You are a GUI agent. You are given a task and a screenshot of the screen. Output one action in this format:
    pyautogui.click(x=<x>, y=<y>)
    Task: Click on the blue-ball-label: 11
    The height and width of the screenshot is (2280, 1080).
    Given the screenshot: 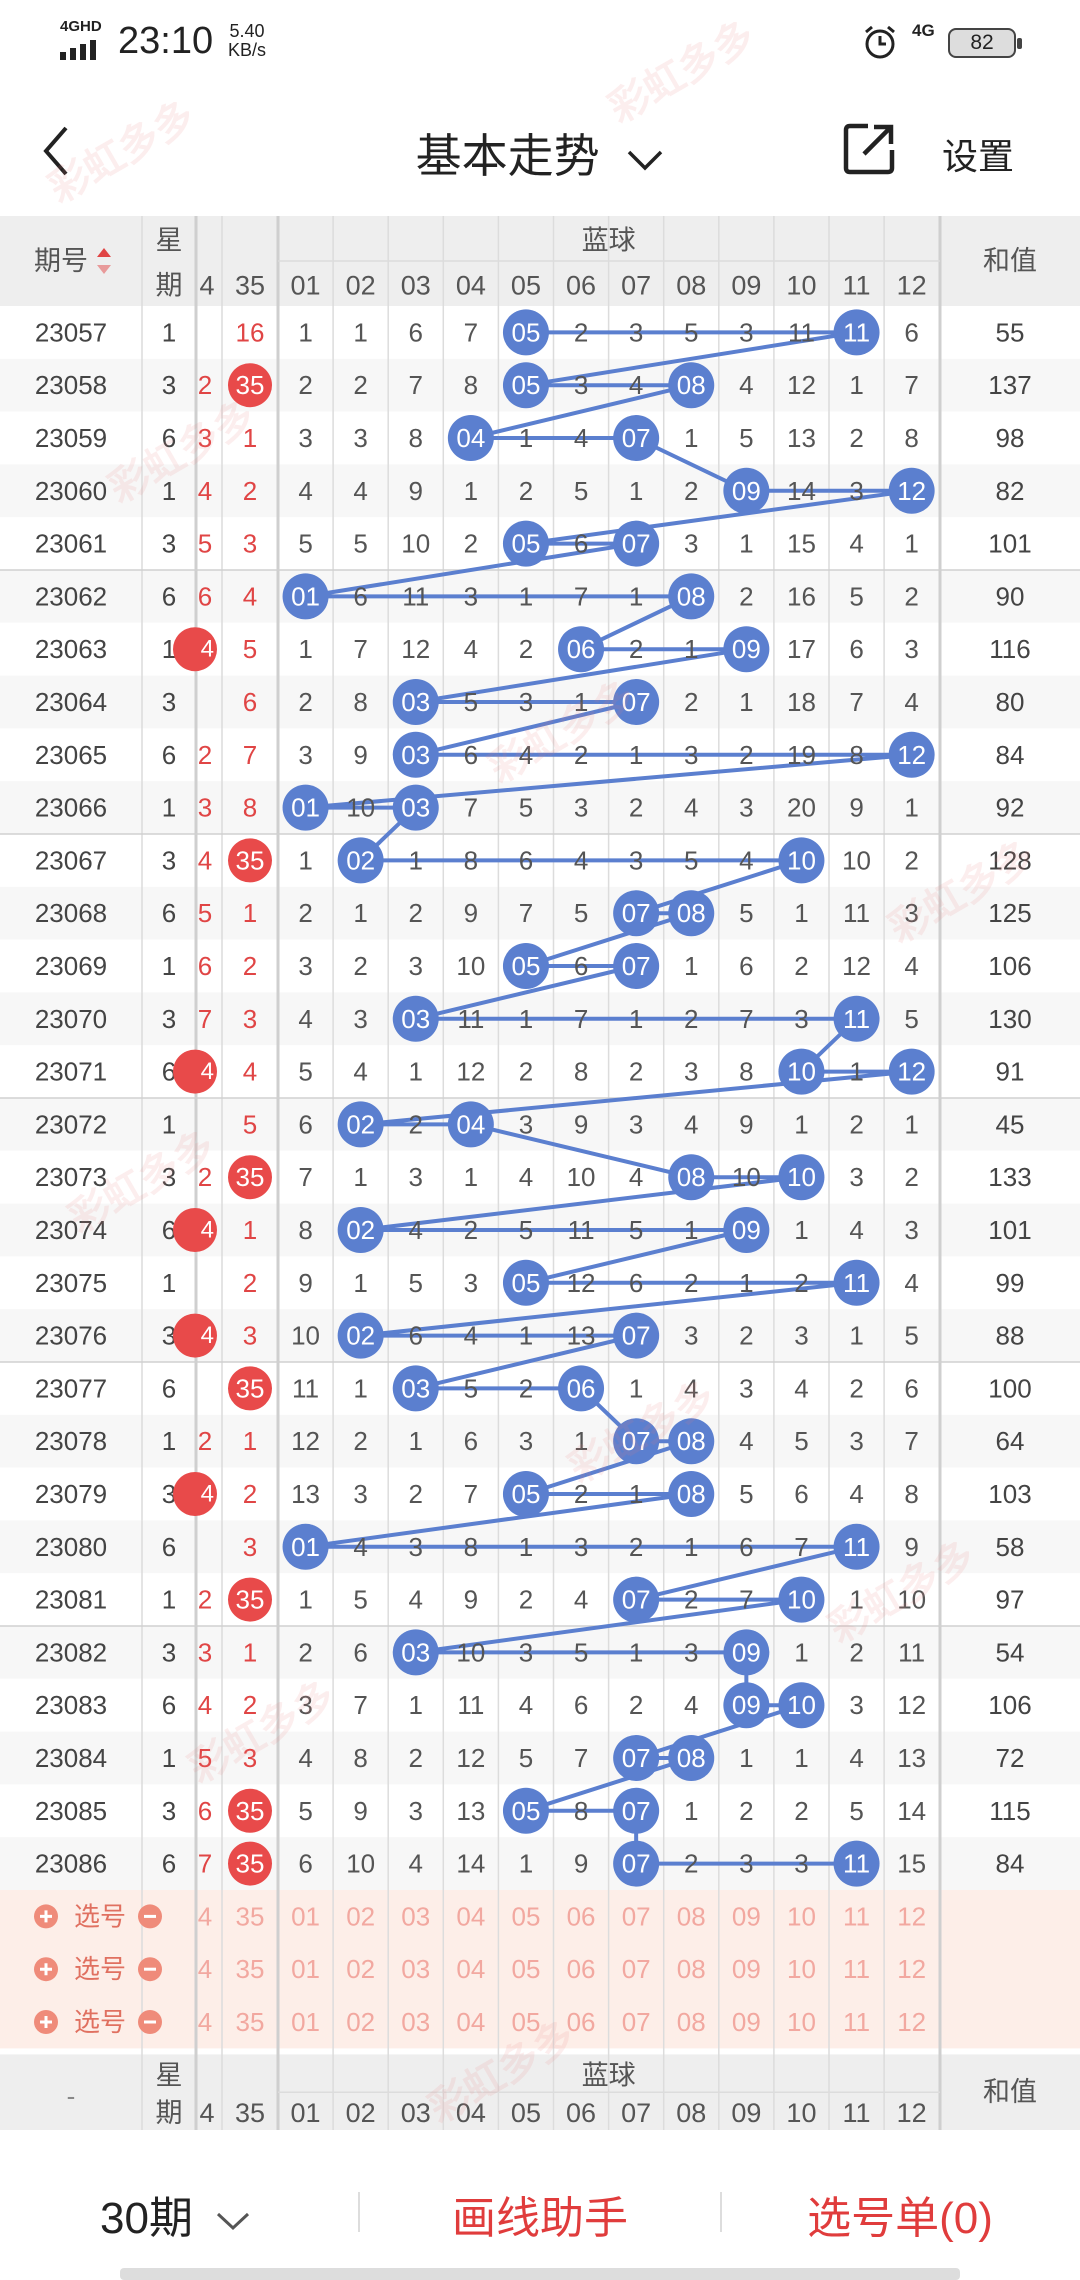 What is the action you would take?
    pyautogui.click(x=856, y=1864)
    